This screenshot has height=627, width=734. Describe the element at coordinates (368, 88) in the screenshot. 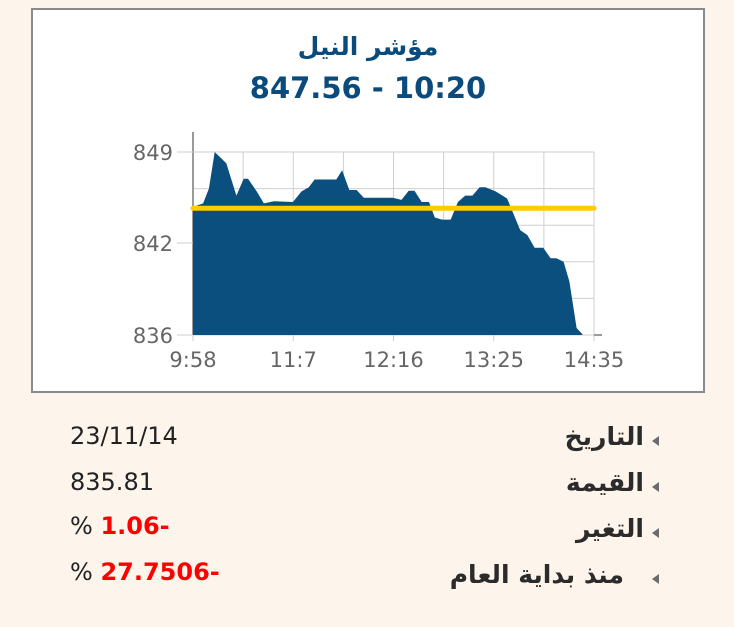

I see `chart-subtitle: 847.56 - 10:20` at that location.